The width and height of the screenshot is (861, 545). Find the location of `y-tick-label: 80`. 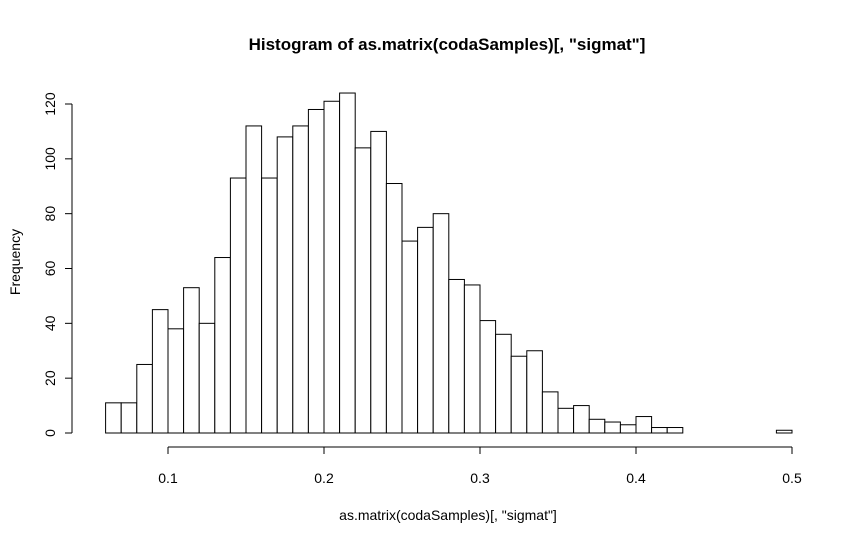

y-tick-label: 80 is located at coordinates (50, 214).